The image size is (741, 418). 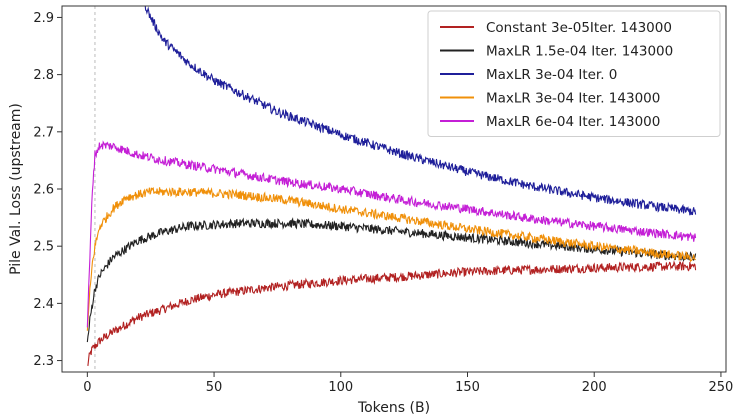 What do you see at coordinates (551, 75) in the screenshot?
I see `legend-label: MaxLR 3e-04 Iter. 0` at bounding box center [551, 75].